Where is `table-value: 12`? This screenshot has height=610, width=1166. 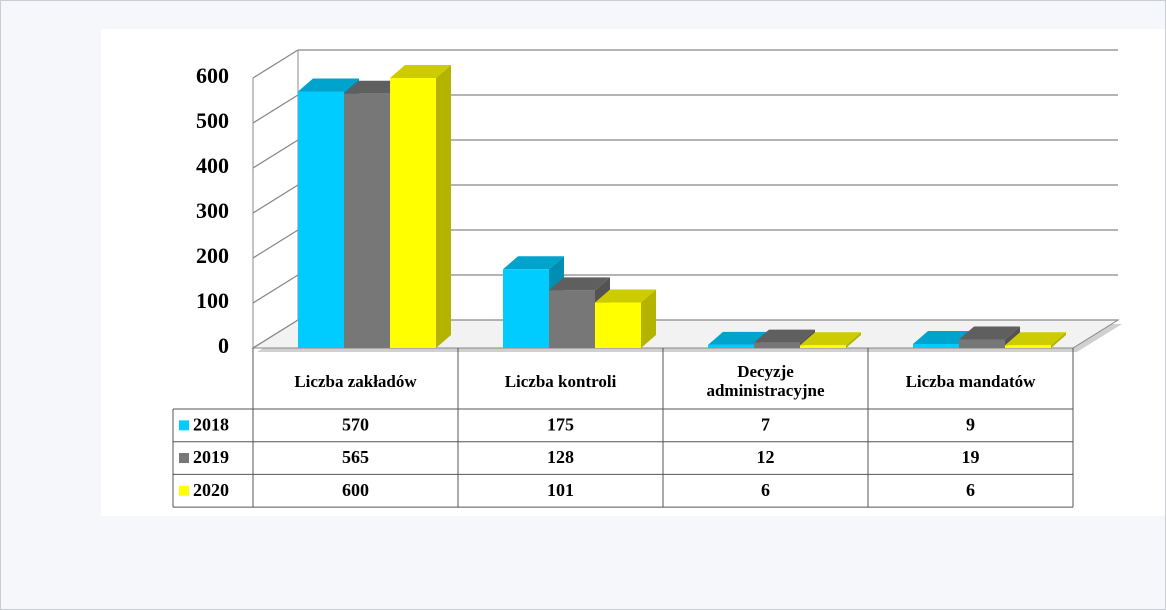 table-value: 12 is located at coordinates (766, 457).